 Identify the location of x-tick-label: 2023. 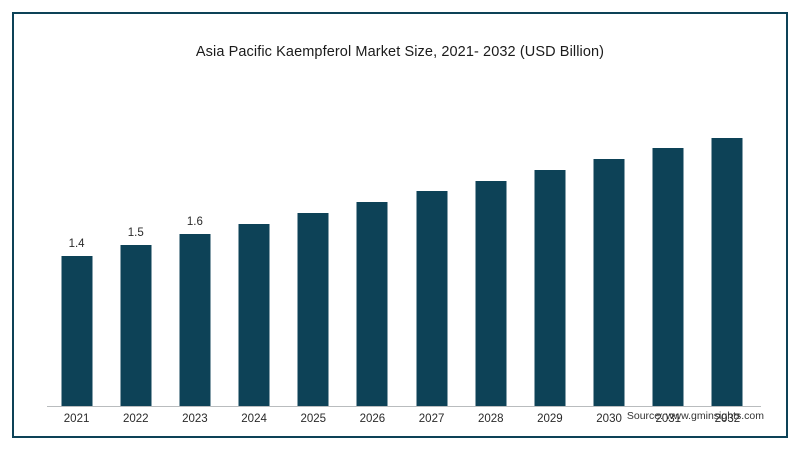
(195, 419).